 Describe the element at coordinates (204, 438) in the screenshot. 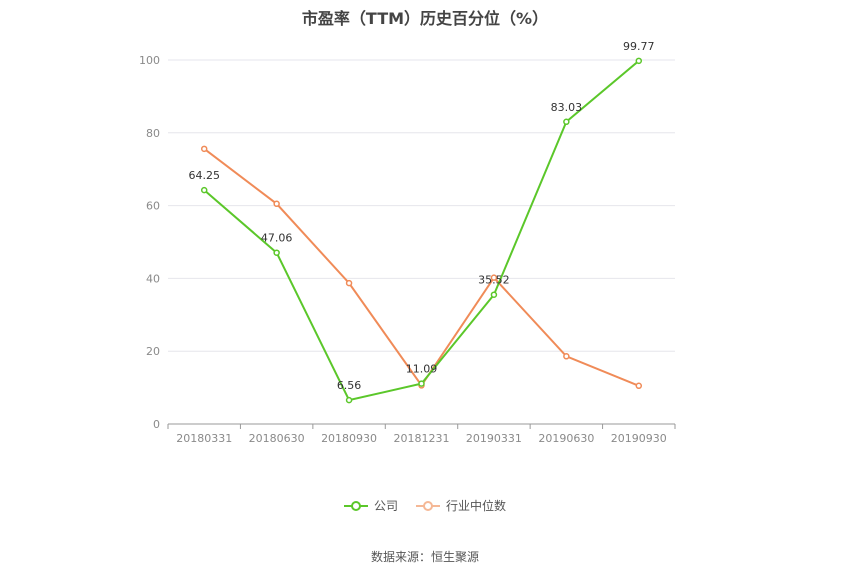

I see `x-tick-label: 20180331` at that location.